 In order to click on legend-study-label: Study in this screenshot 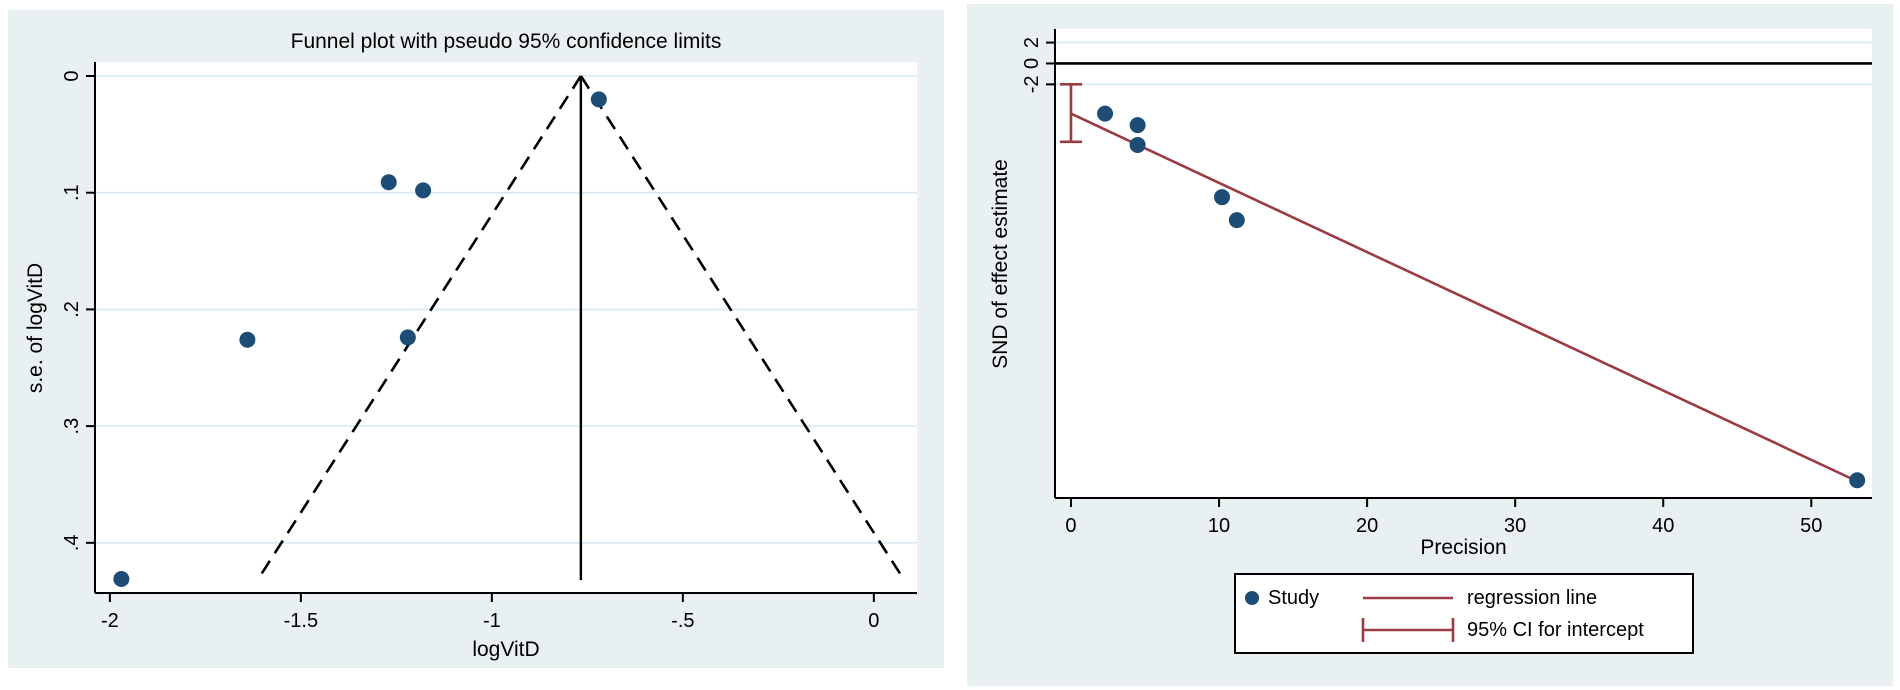, I will do `click(1293, 598)`.